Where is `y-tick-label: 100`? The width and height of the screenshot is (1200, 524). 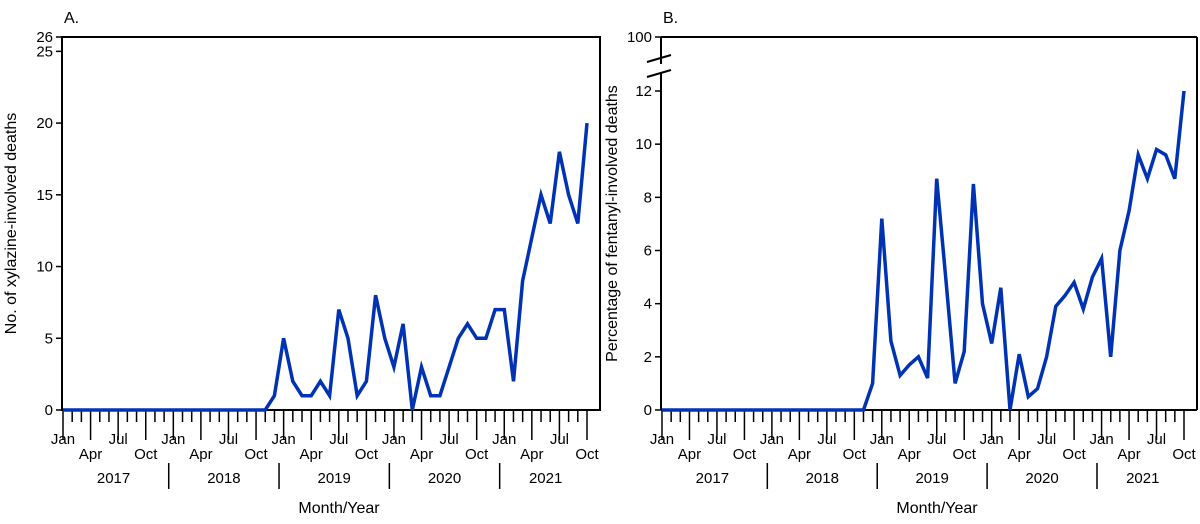 y-tick-label: 100 is located at coordinates (639, 37).